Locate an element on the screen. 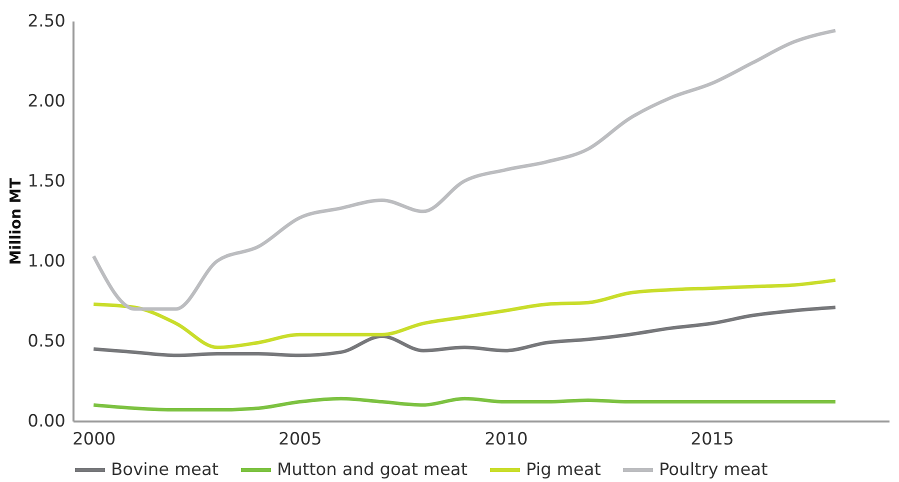  x-tick-label: 2015 is located at coordinates (712, 440).